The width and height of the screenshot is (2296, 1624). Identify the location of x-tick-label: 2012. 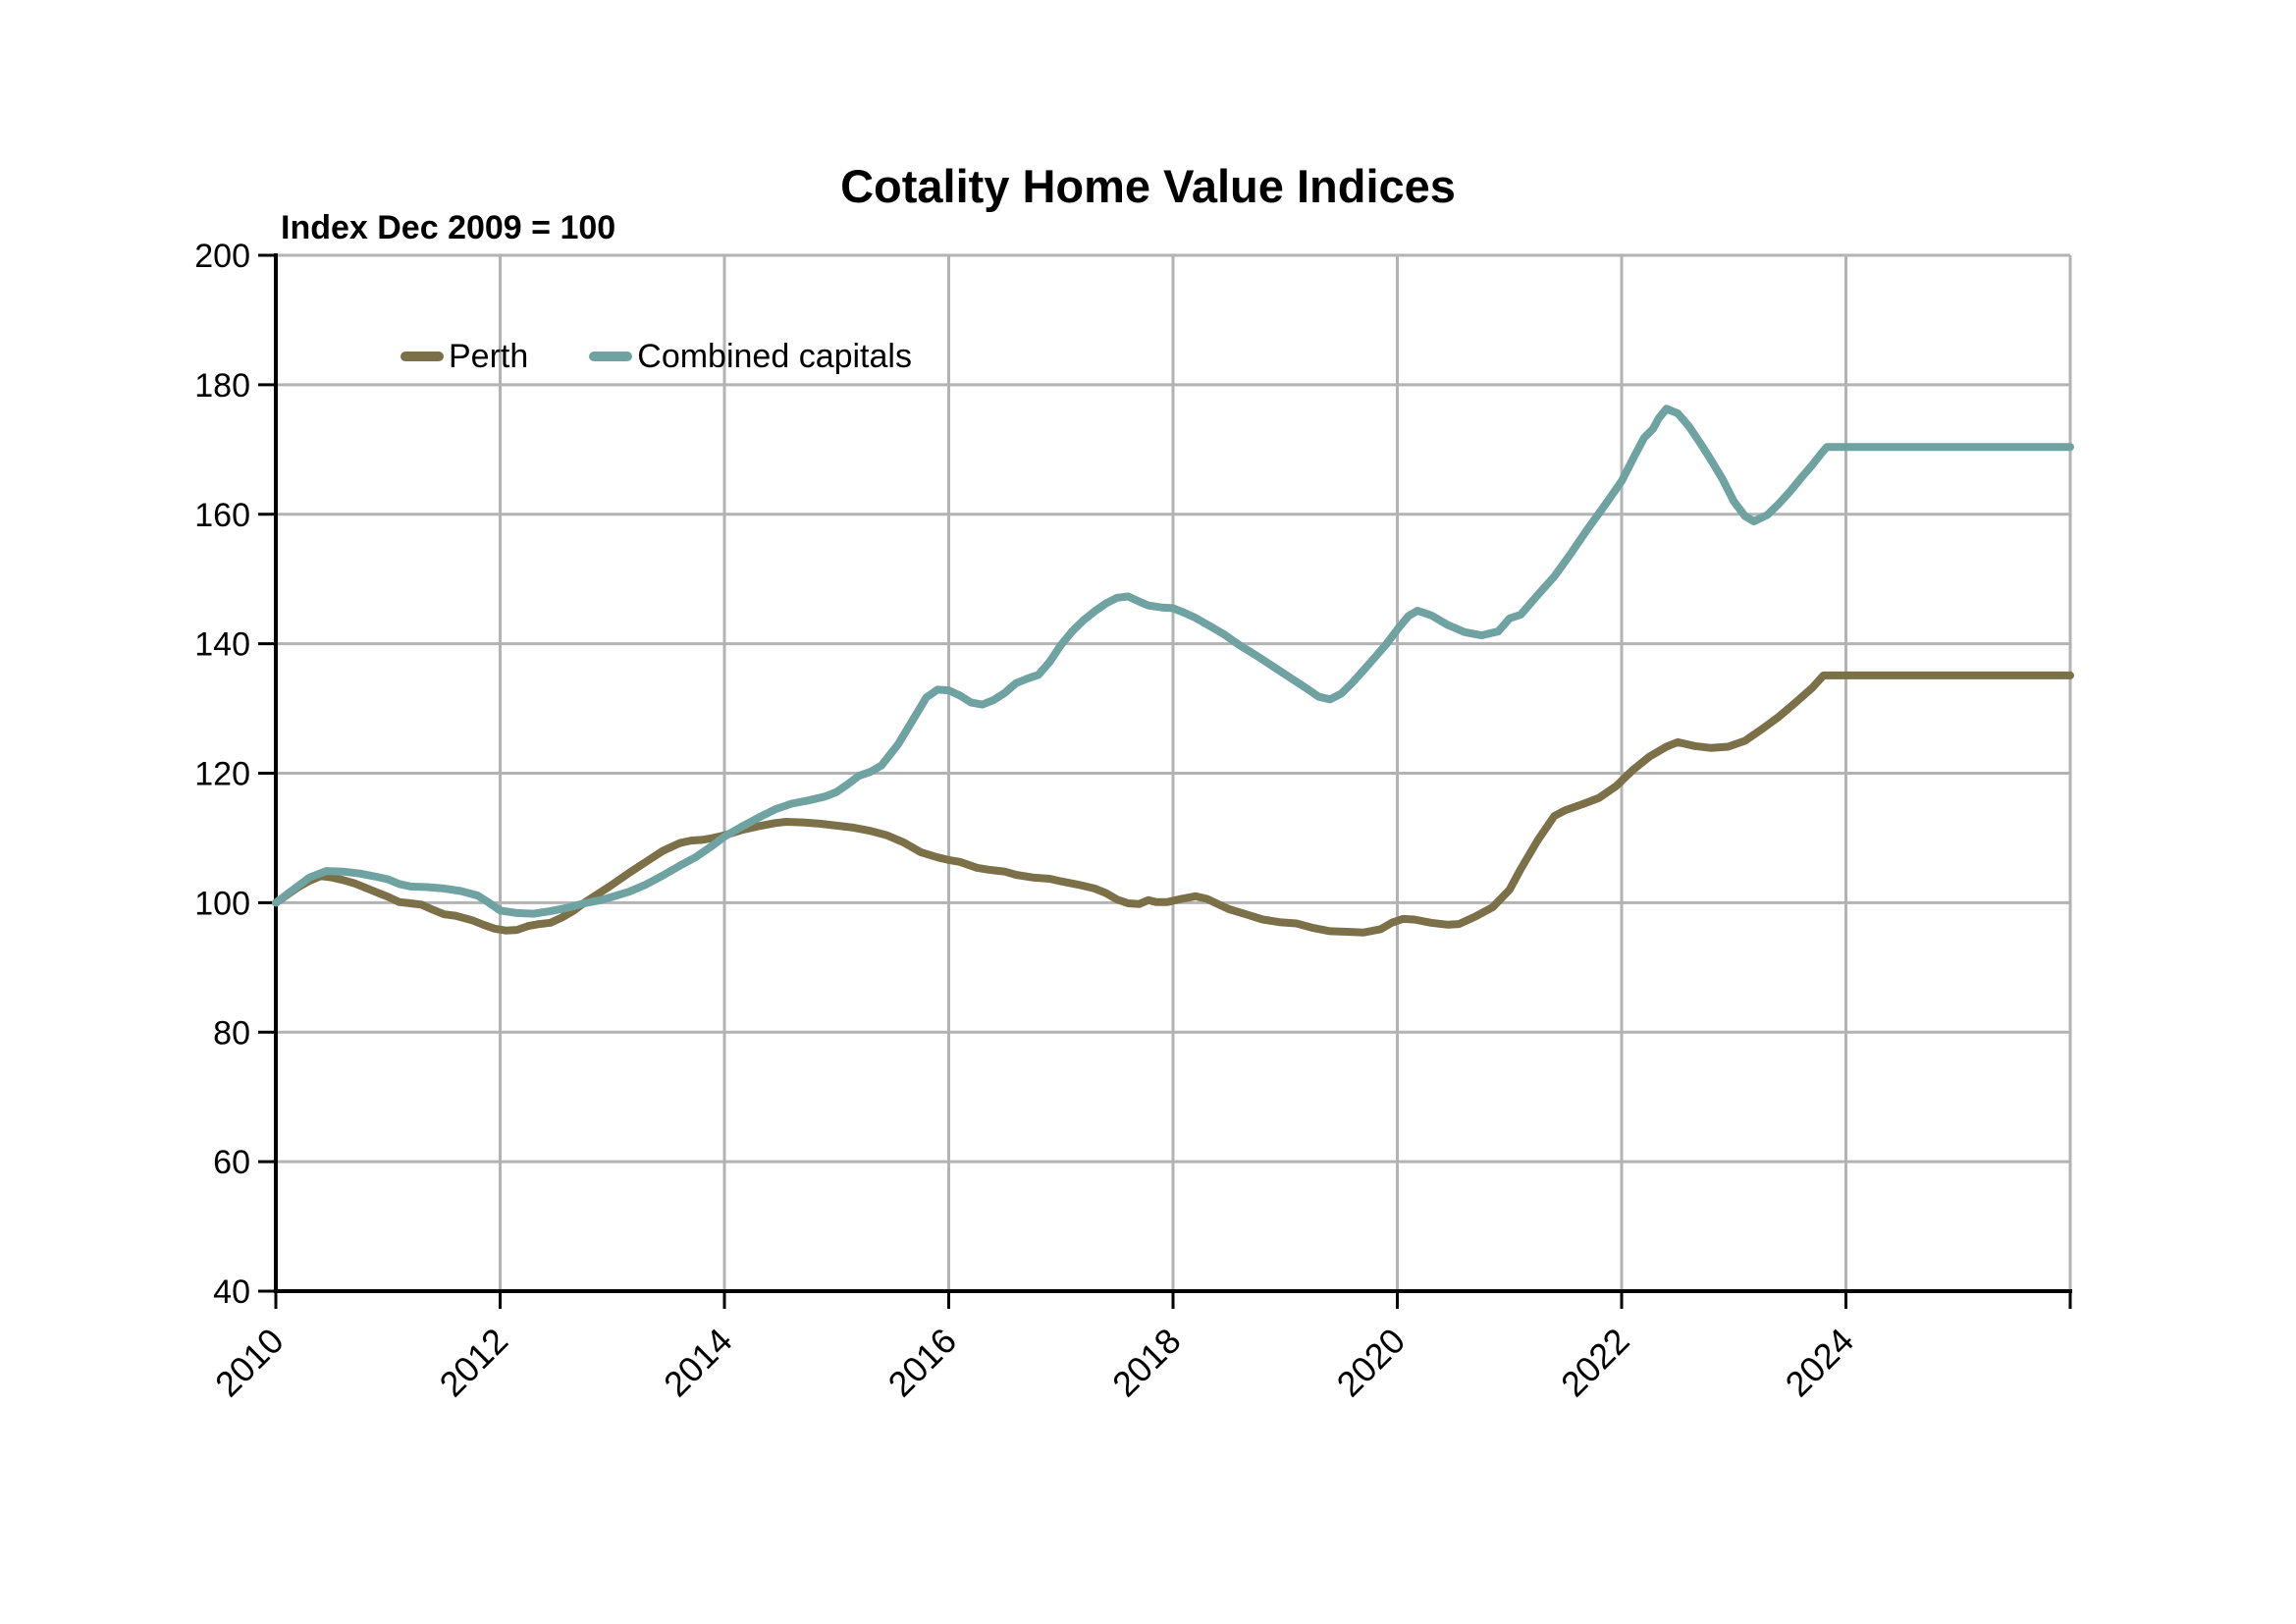
(474, 1363).